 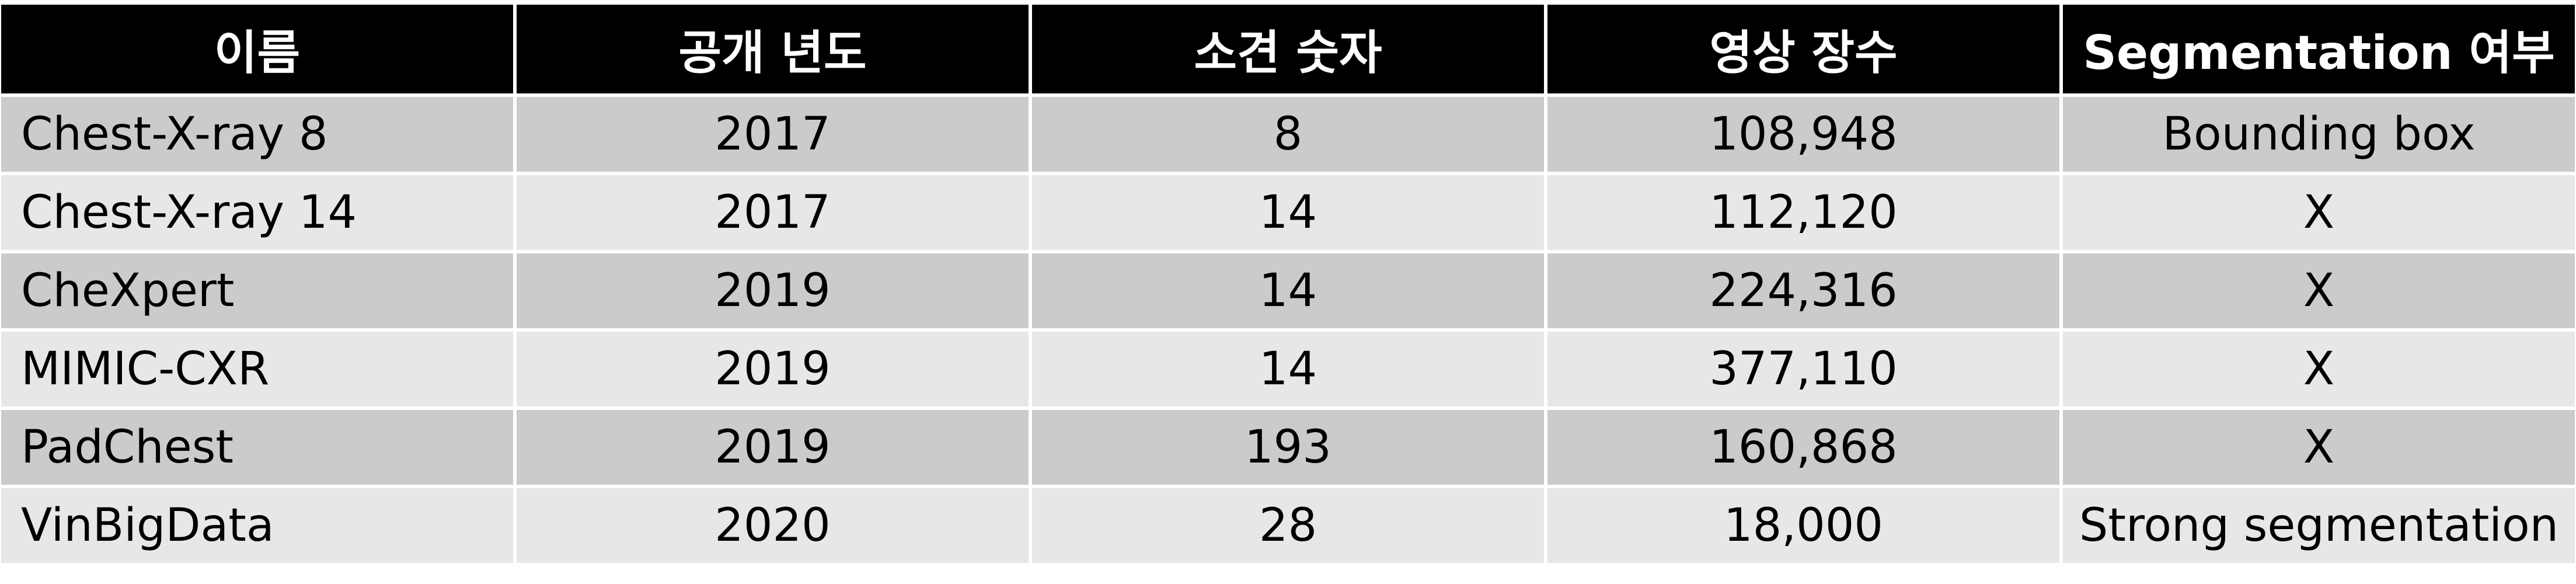 I want to click on cell-segmentation: Bounding box, so click(x=2319, y=134).